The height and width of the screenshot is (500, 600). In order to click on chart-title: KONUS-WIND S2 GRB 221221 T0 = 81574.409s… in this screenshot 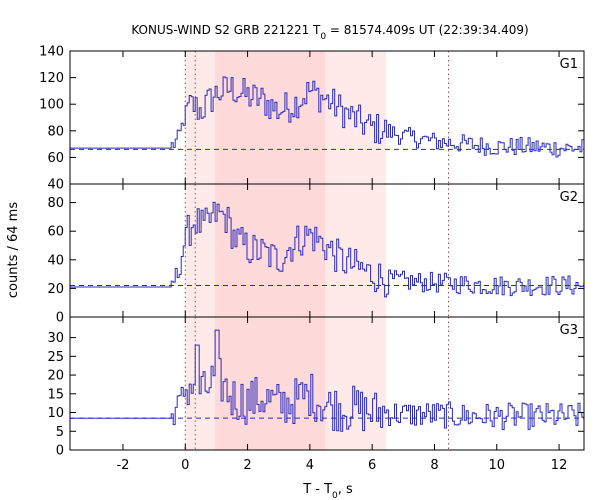, I will do `click(329, 32)`.